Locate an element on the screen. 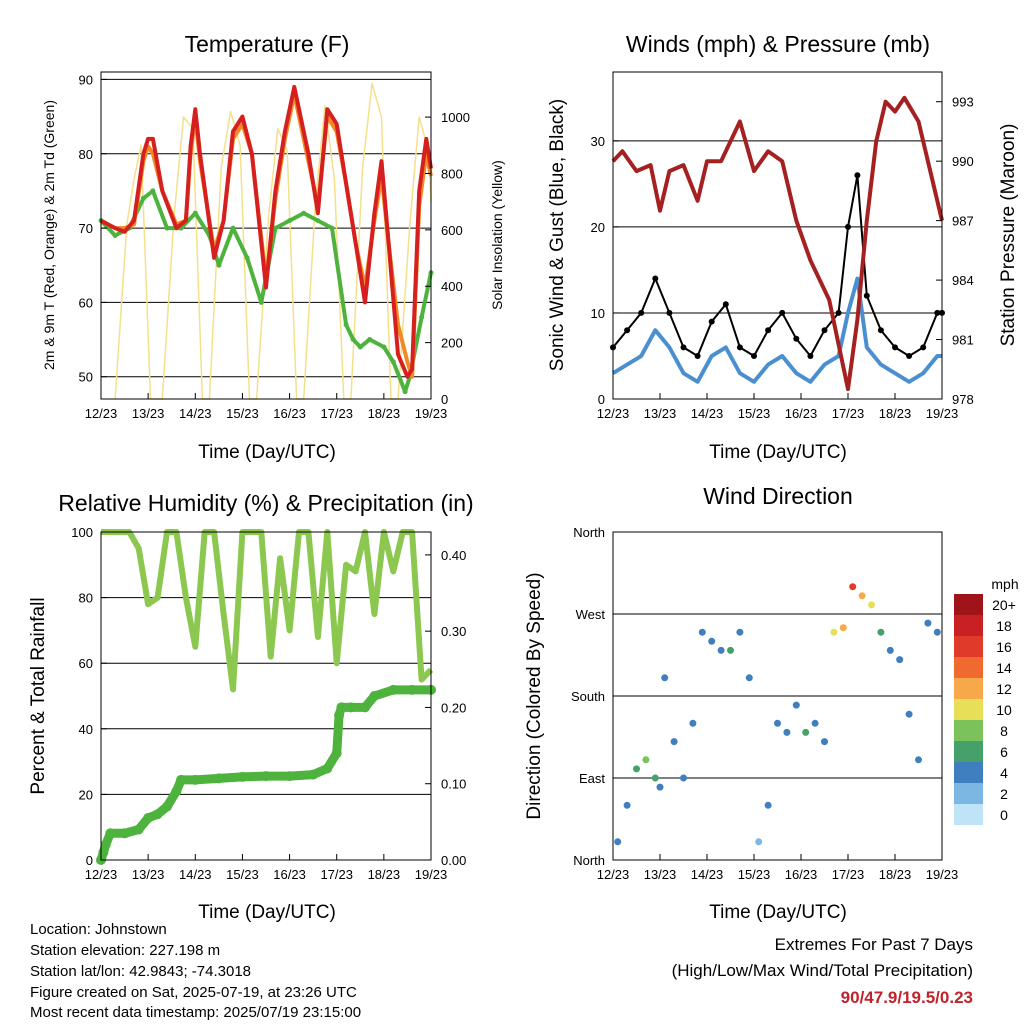 This screenshot has width=1024, height=1024. humidity-series is located at coordinates (266, 697).